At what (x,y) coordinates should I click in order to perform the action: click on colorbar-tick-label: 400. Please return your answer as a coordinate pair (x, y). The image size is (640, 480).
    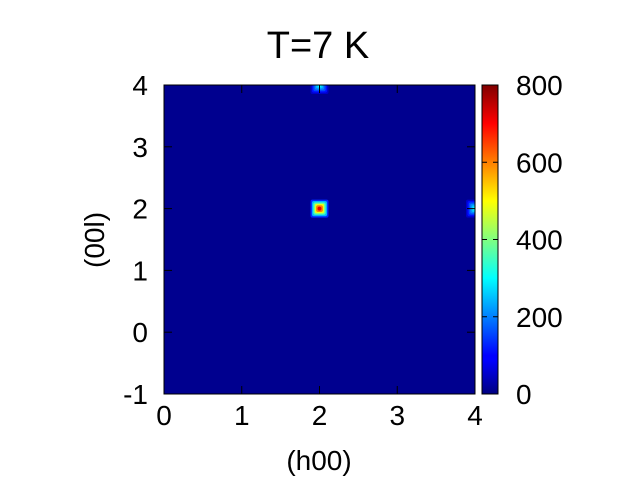
    Looking at the image, I should click on (539, 240).